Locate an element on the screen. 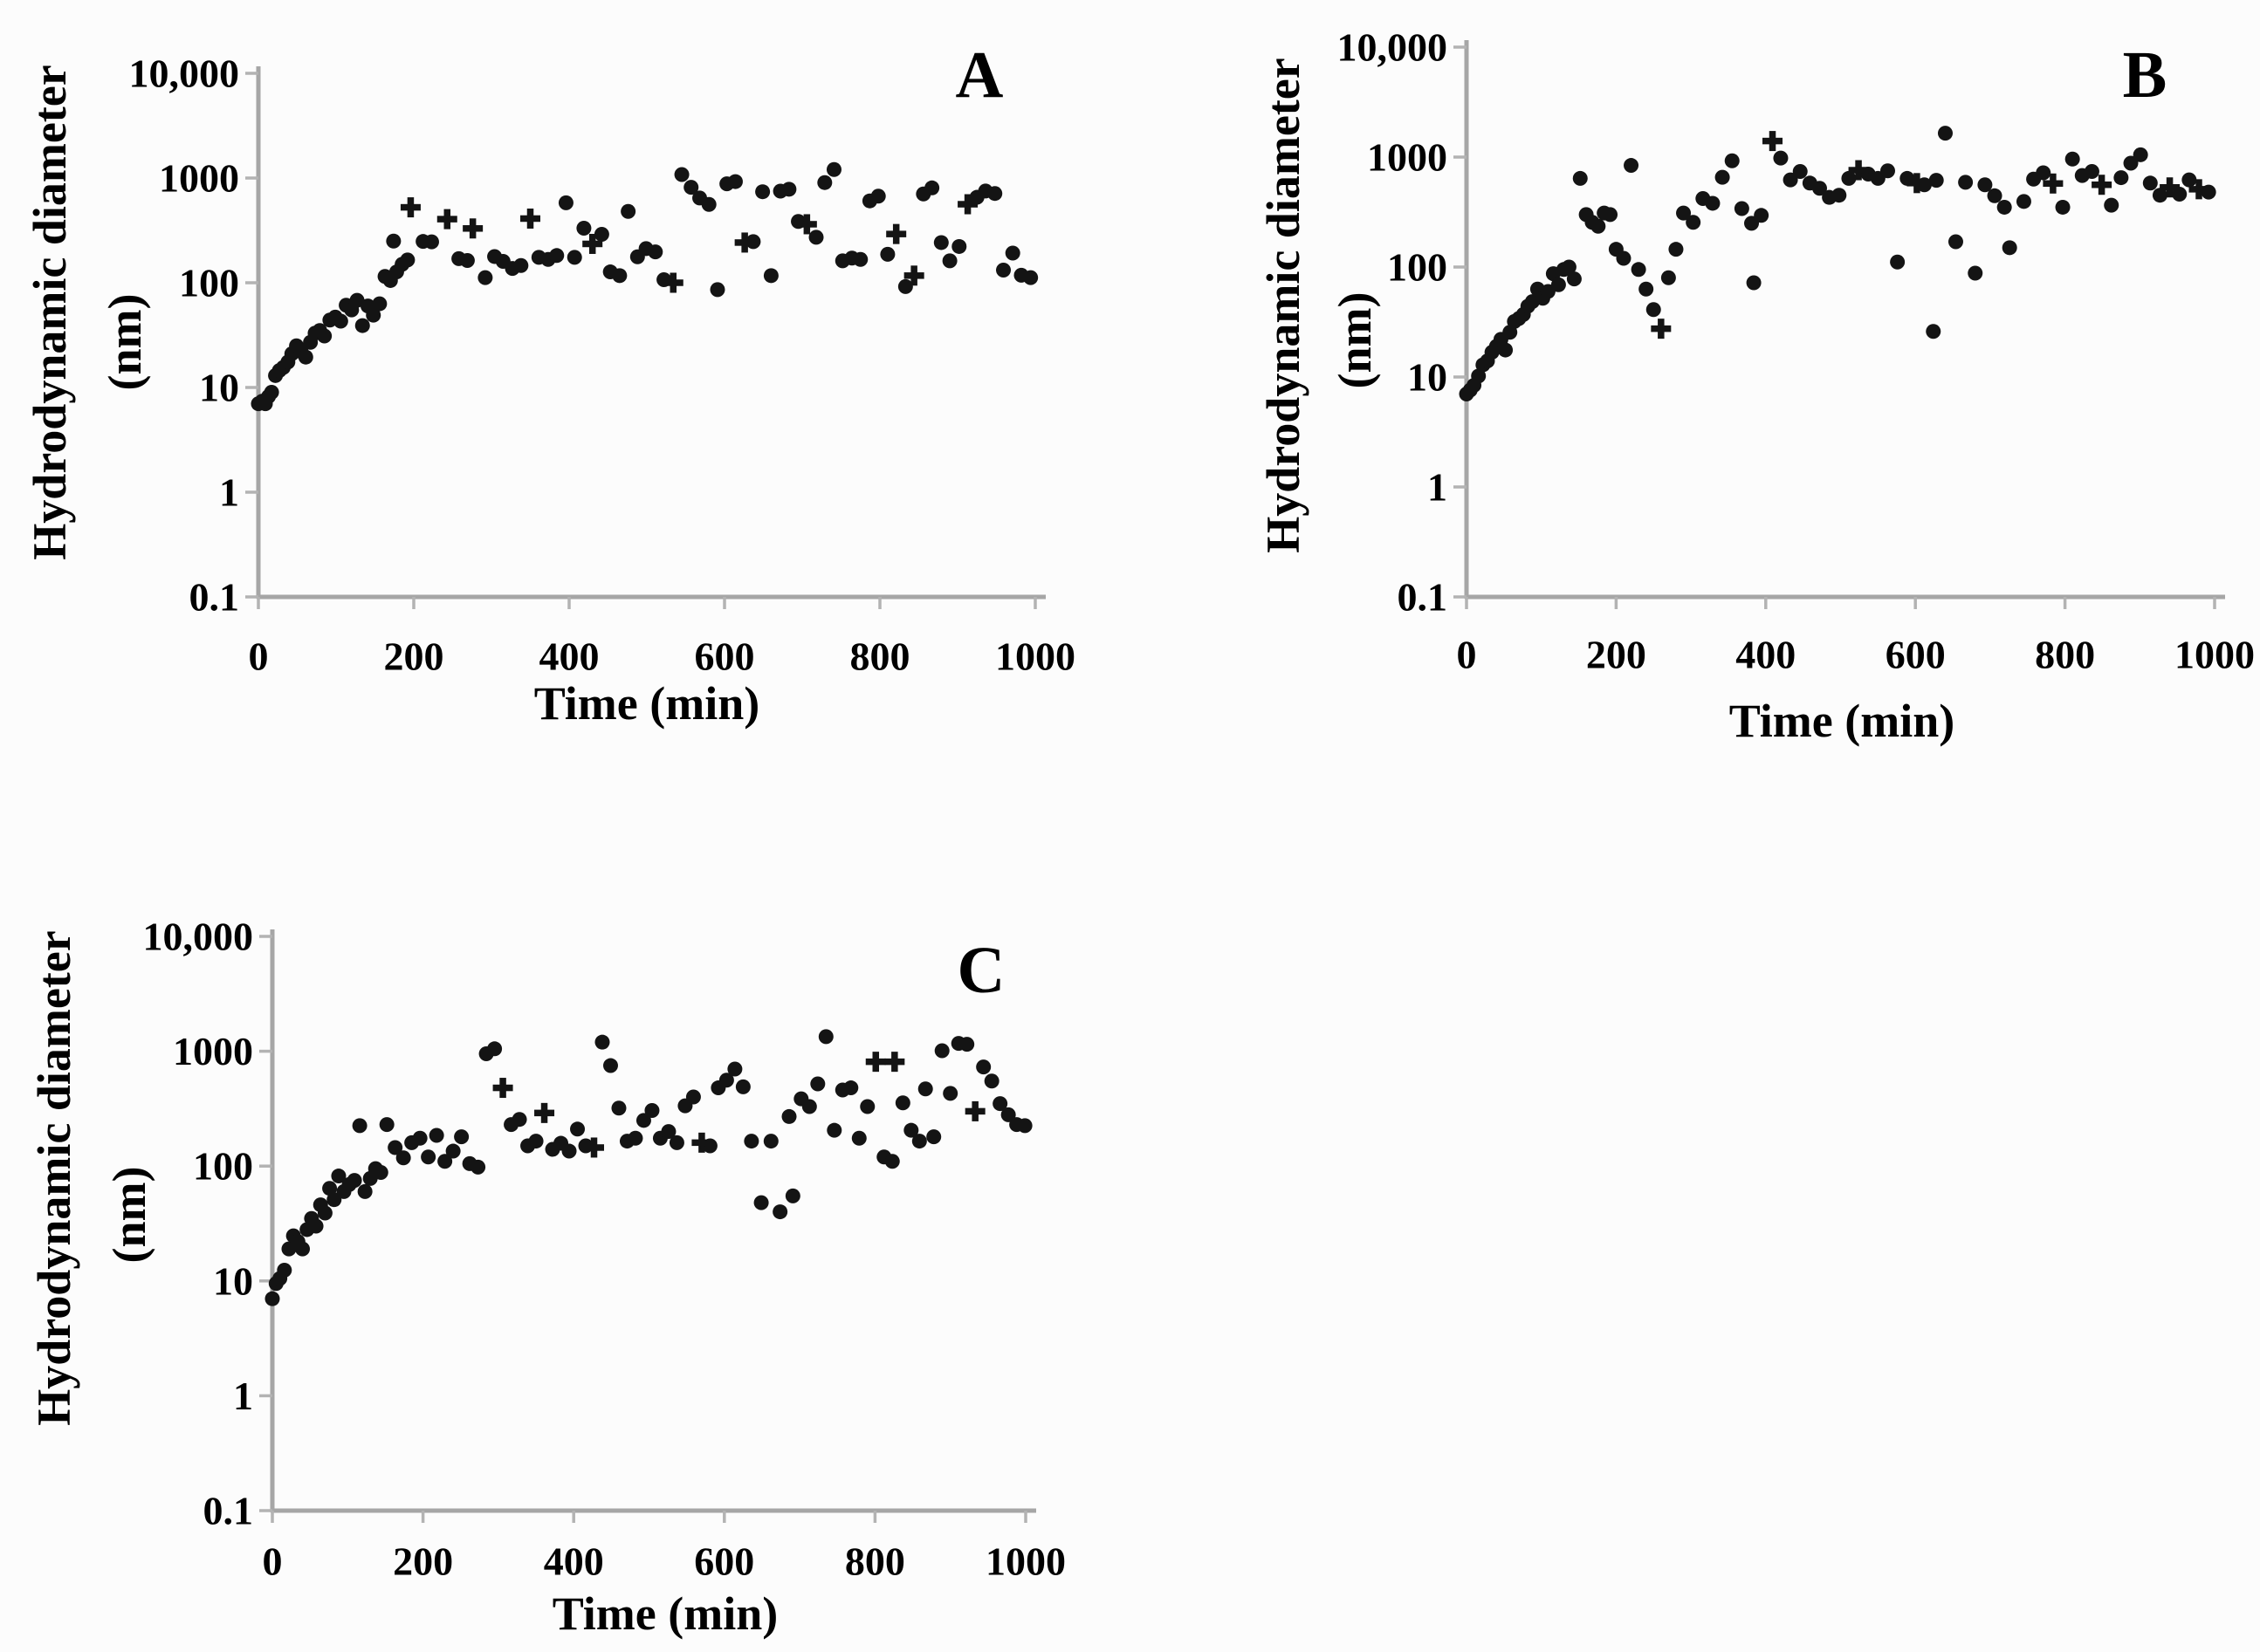 The image size is (2260, 1652). y-axis-title-line2: (nm) is located at coordinates (1355, 340).